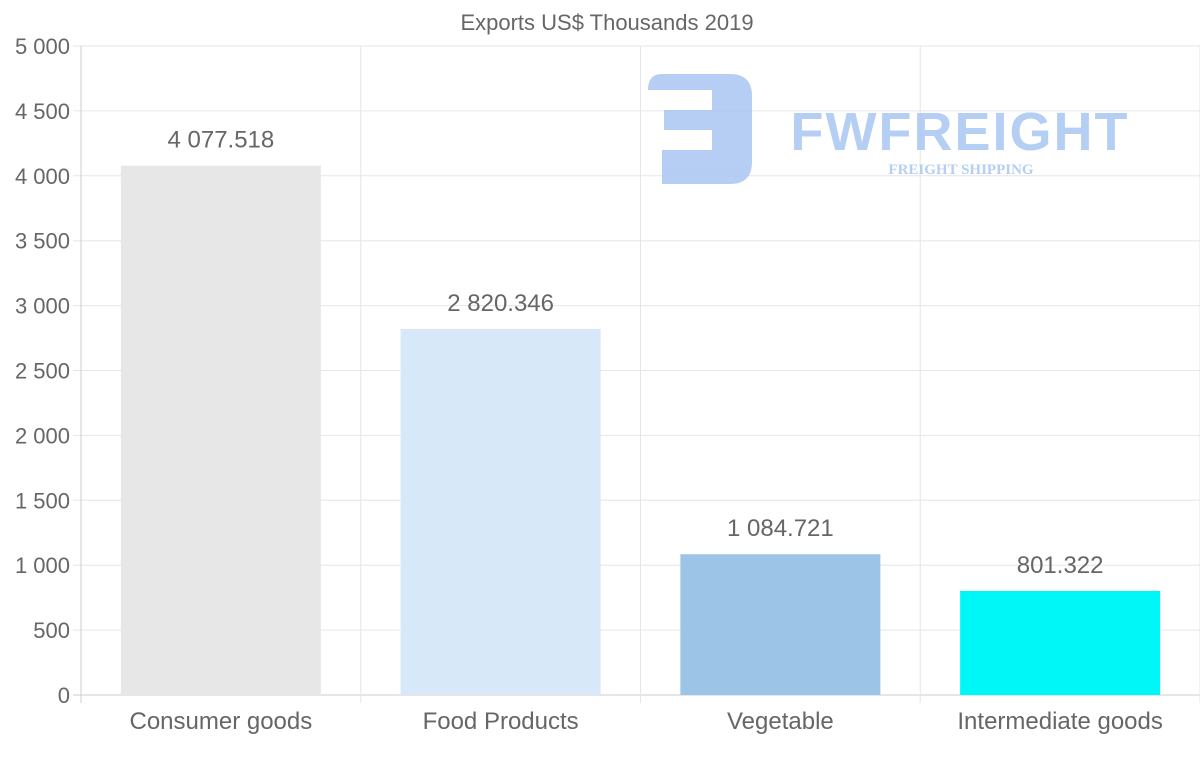 This screenshot has height=763, width=1200. What do you see at coordinates (500, 303) in the screenshot?
I see `bar-value-label: 2 820.346` at bounding box center [500, 303].